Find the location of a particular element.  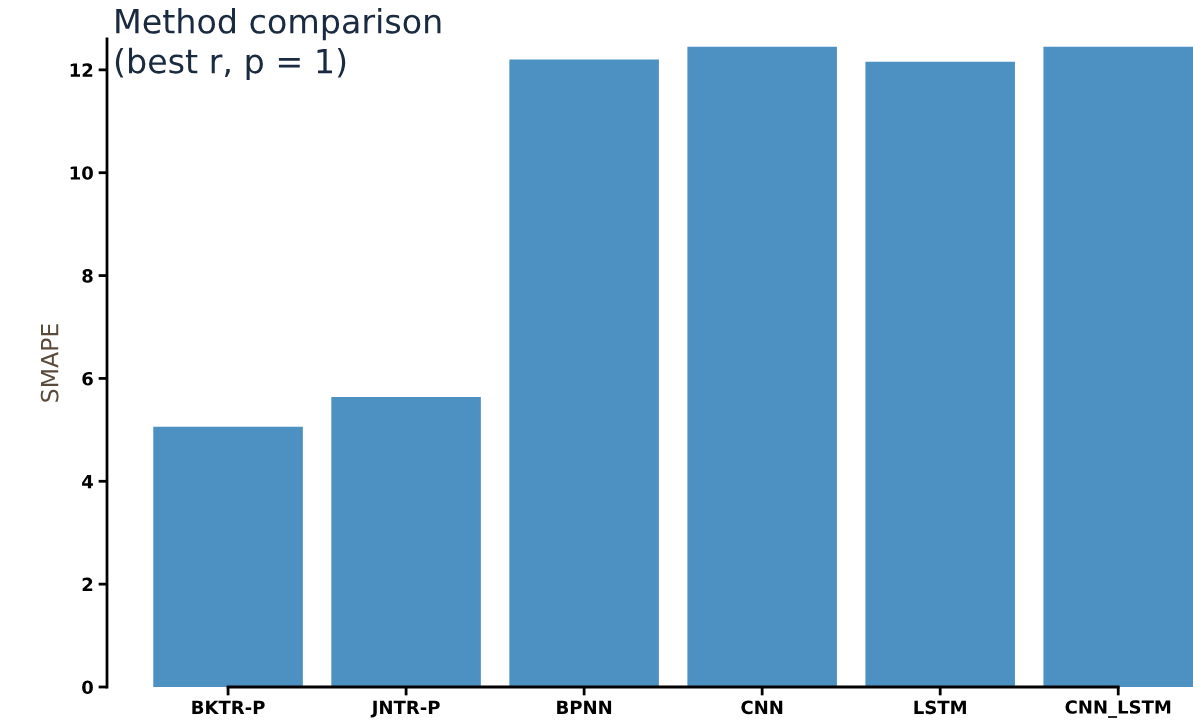

y-tick-label: 0 is located at coordinates (87, 687).